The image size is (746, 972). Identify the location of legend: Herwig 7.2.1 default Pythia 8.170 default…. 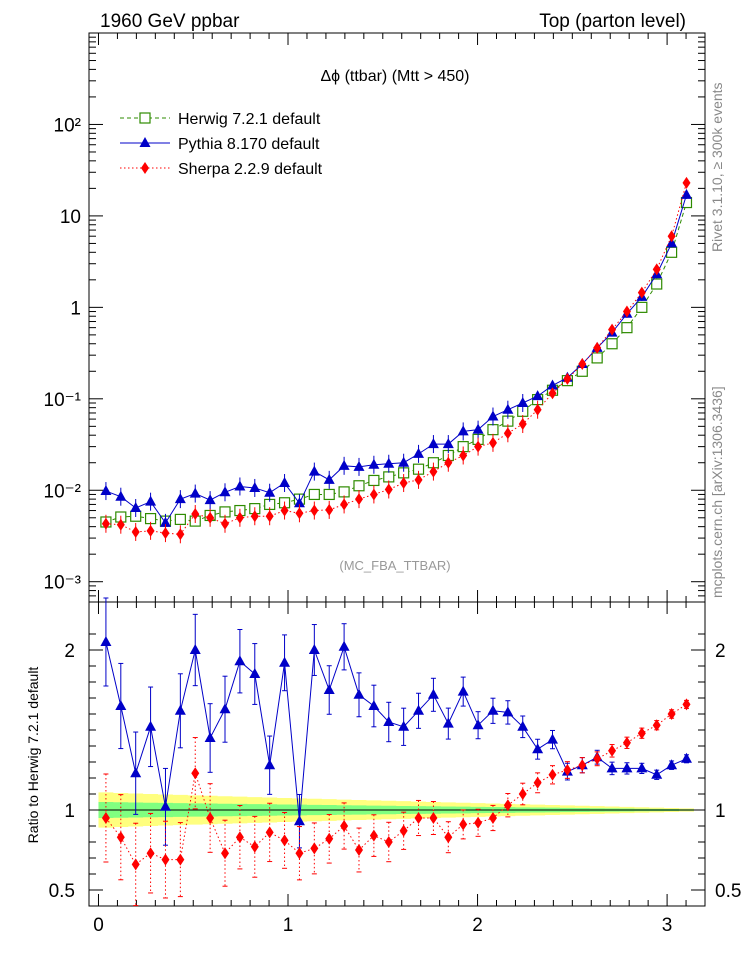
(221, 144).